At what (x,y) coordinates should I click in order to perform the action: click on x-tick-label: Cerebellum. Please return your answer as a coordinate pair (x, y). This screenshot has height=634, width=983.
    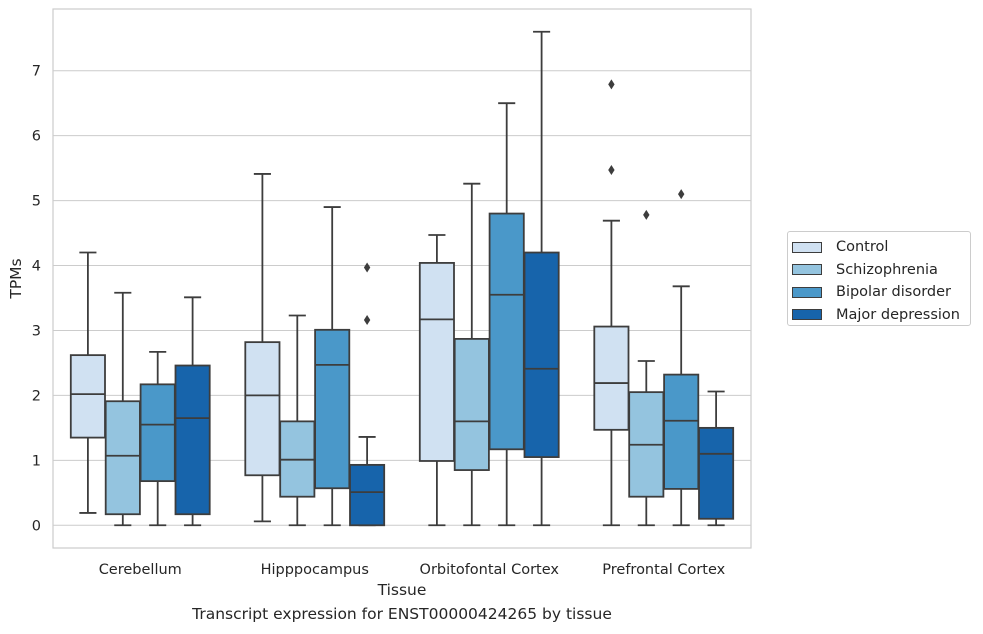
    Looking at the image, I should click on (140, 570).